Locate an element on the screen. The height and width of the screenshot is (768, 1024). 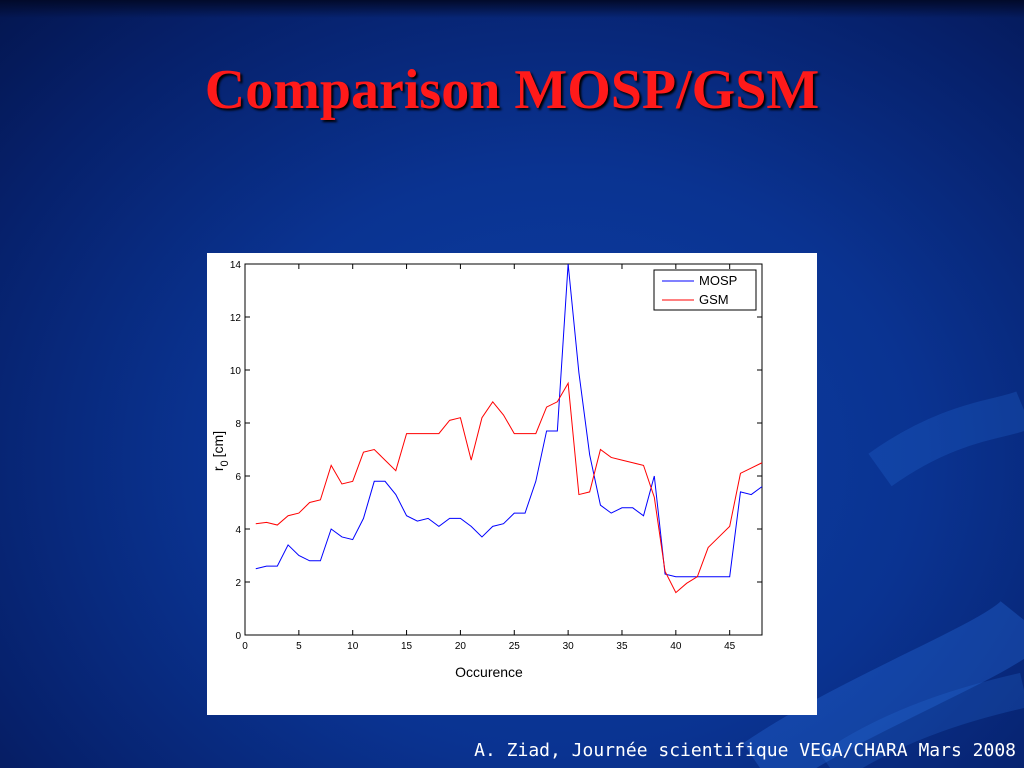
y-tick-label: 2 is located at coordinates (238, 583).